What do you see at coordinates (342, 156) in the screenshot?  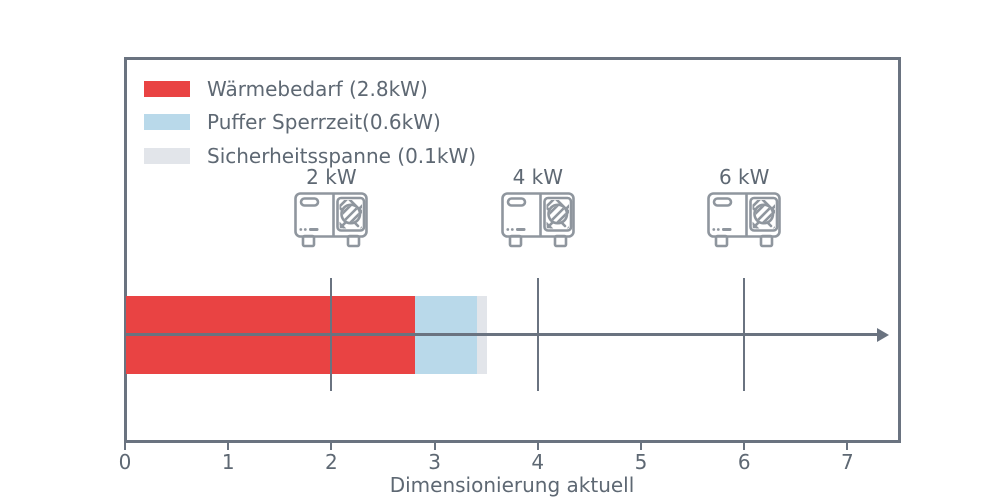 I see `legend-label-sicherheitsspanne: Sicherheitsspanne (0.1kW)` at bounding box center [342, 156].